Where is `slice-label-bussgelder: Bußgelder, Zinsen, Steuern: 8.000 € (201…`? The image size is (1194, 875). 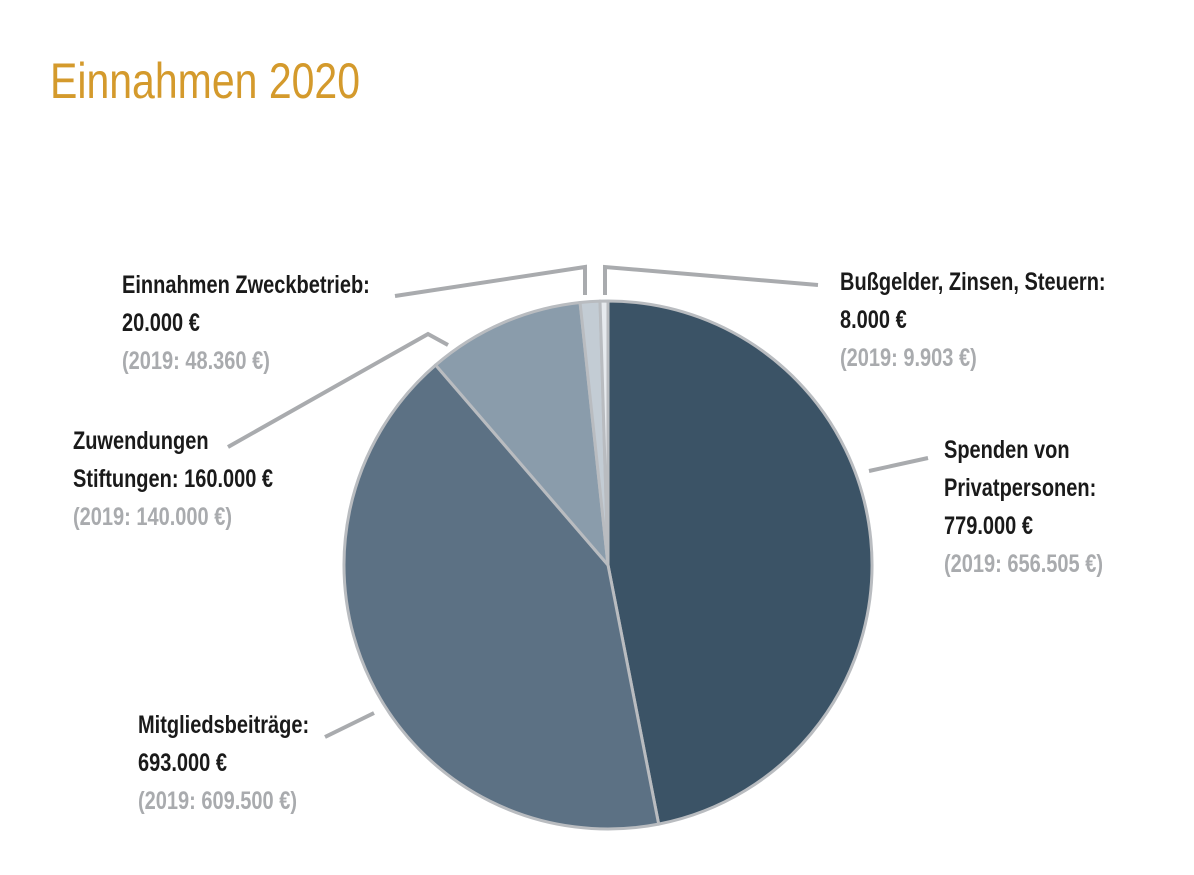 slice-label-bussgelder: Bußgelder, Zinsen, Steuern: 8.000 € (201… is located at coordinates (973, 320).